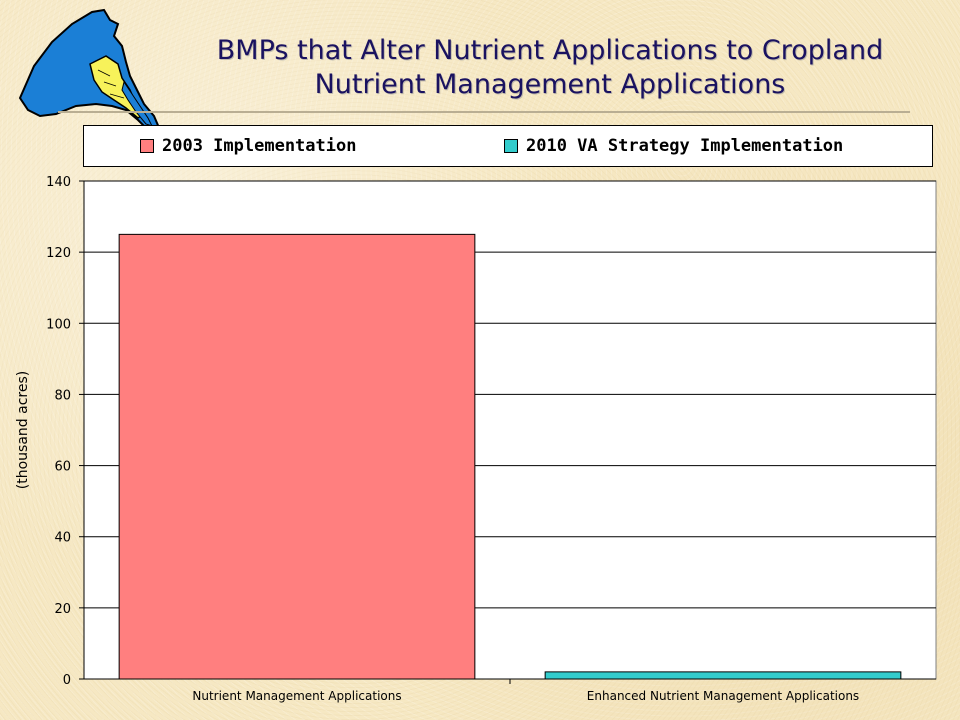 Image resolution: width=960 pixels, height=720 pixels. Describe the element at coordinates (62, 538) in the screenshot. I see `y-tick-label: 40` at that location.